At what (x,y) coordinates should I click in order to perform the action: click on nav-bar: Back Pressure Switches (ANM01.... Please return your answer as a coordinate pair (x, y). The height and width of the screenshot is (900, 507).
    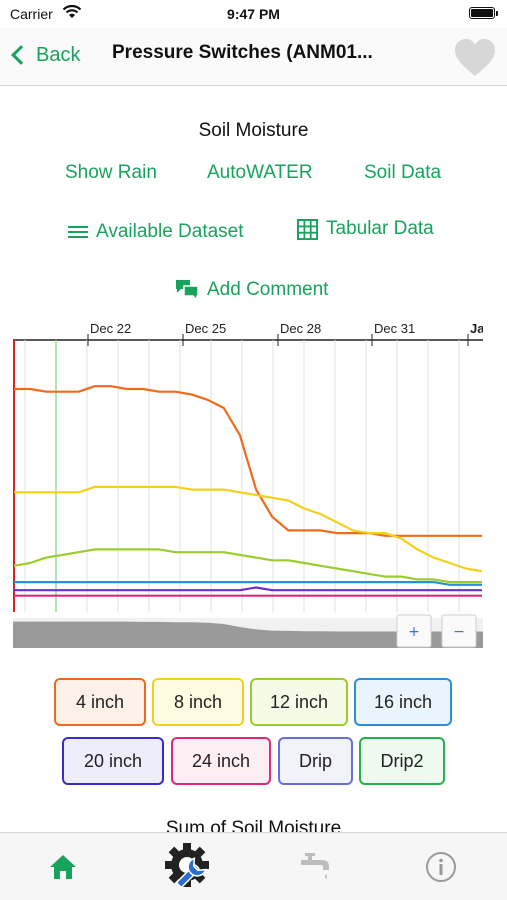
    Looking at the image, I should click on (253, 57).